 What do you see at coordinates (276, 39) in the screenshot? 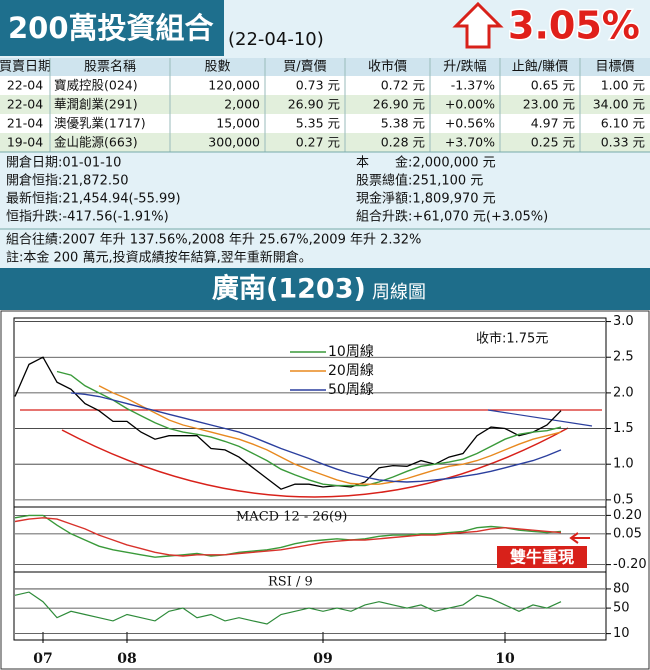
I see `date: (22-04-10)` at bounding box center [276, 39].